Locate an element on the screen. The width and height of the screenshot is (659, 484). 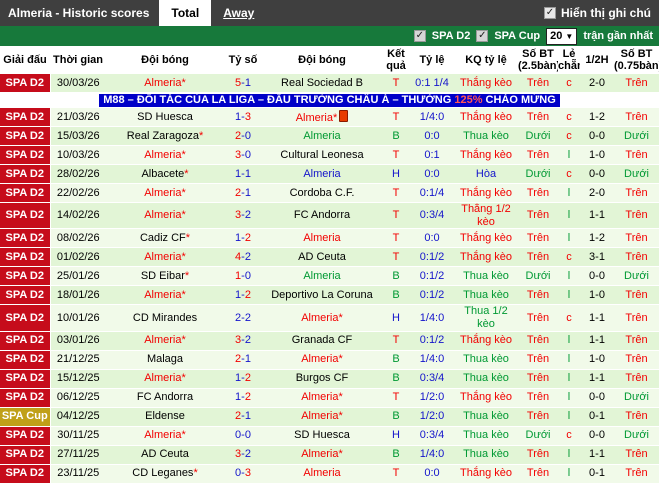
match-date: 03/01/26 is located at coordinates (78, 341).